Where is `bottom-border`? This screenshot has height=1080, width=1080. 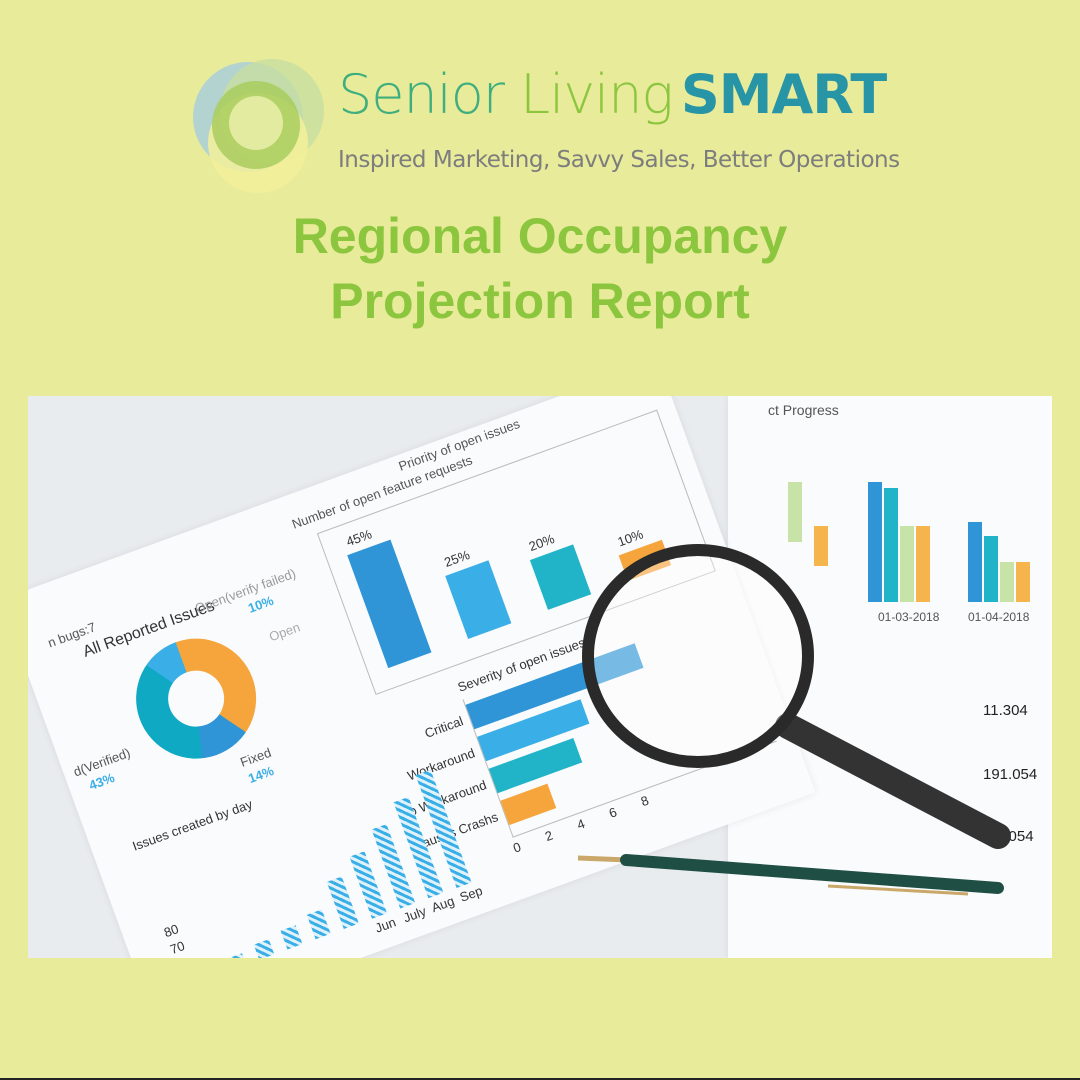
bottom-border is located at coordinates (540, 1079).